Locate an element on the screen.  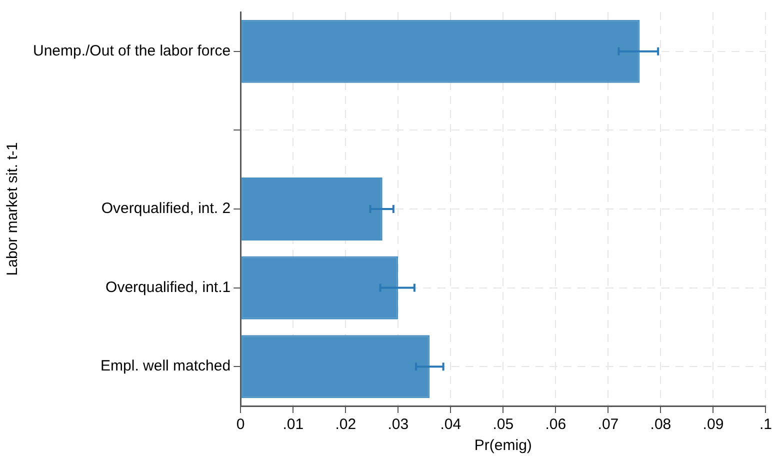
y-tick-label: Overqualified, int. 2 is located at coordinates (166, 209).